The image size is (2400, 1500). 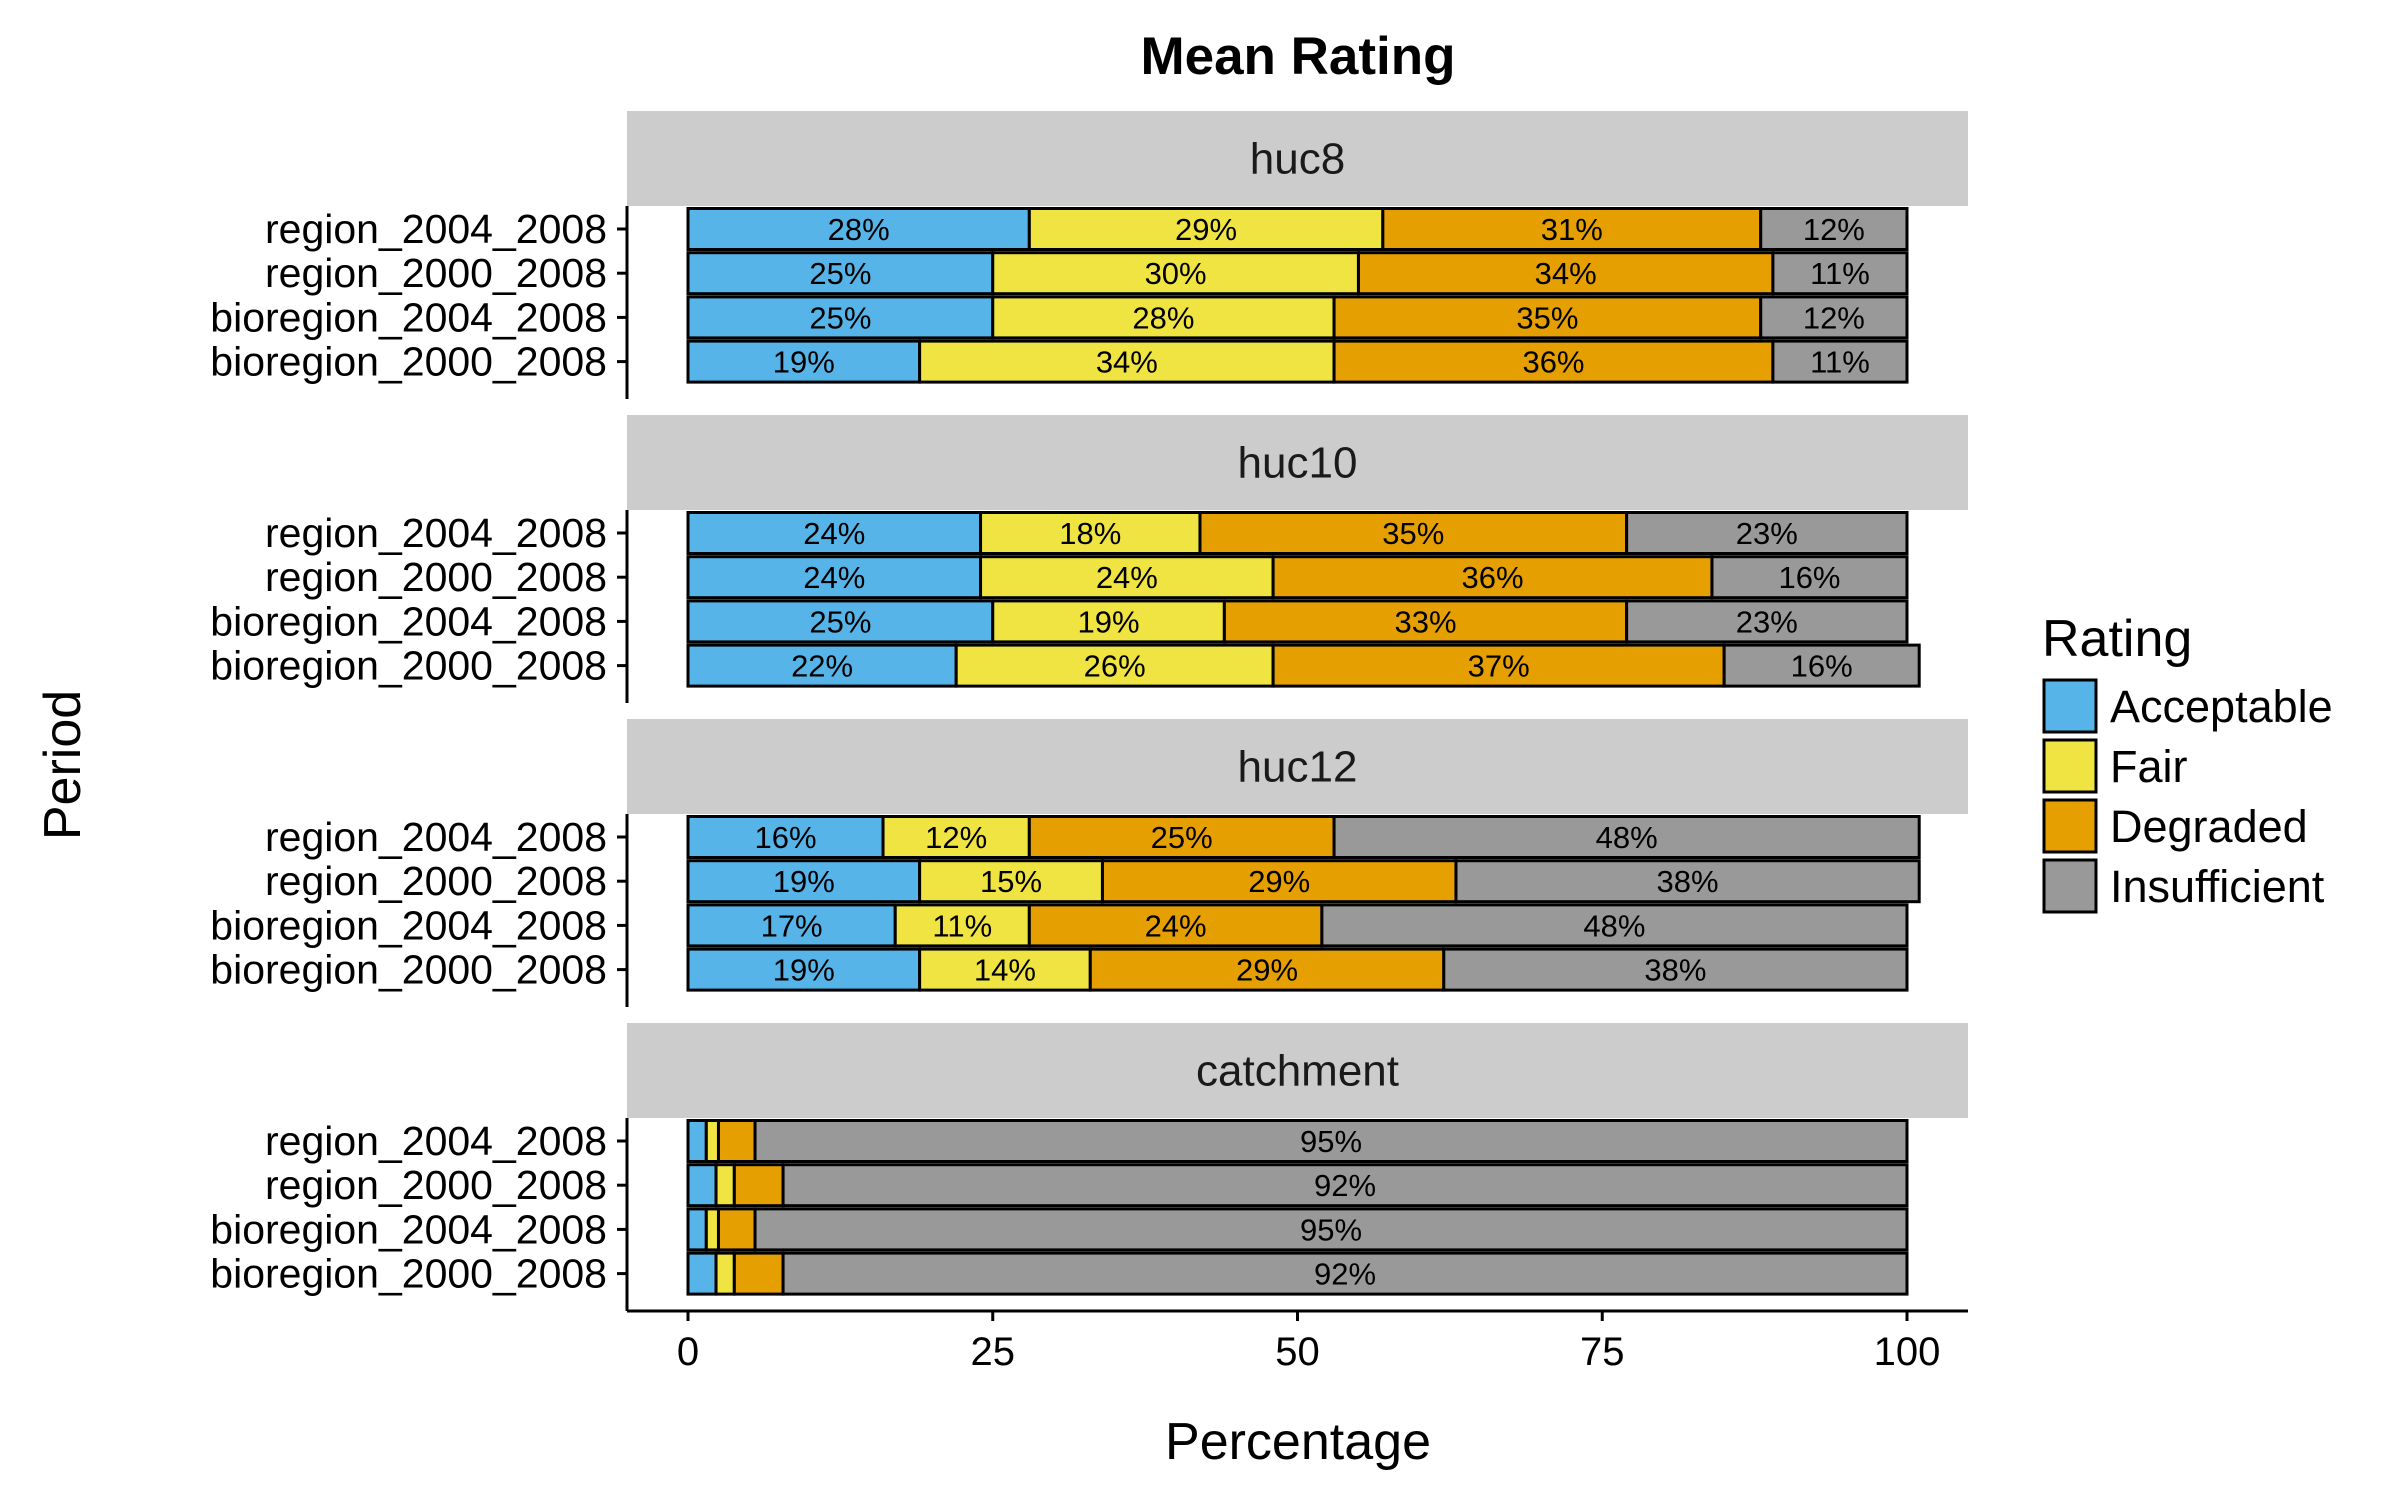 I want to click on bar-row: bioregion_2000_2008 19% 34% 36% 11%, so click(x=1059, y=362).